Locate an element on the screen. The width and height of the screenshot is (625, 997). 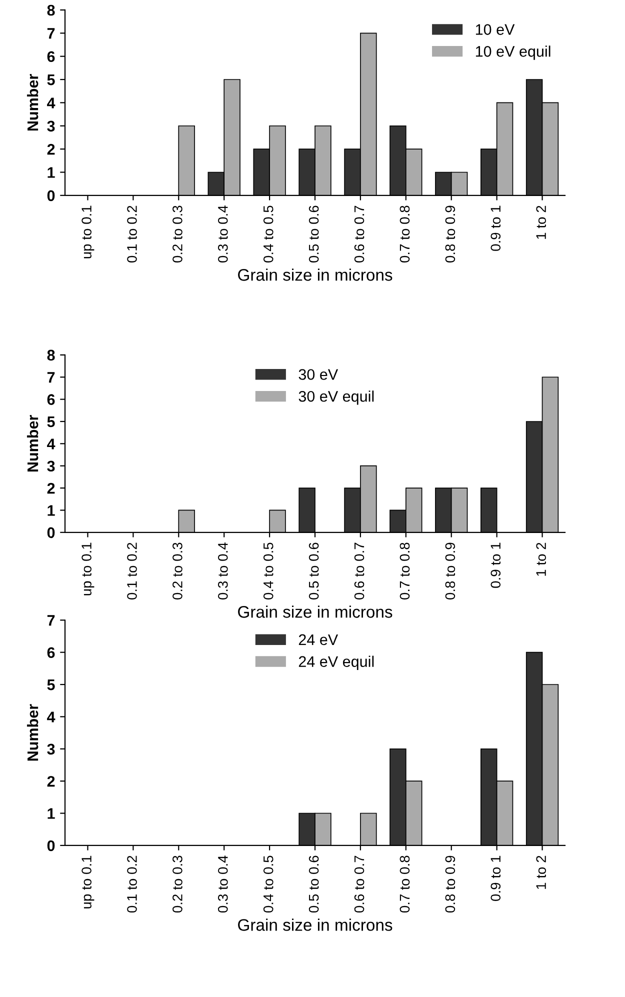
legend-label: 10 eV equil is located at coordinates (513, 53).